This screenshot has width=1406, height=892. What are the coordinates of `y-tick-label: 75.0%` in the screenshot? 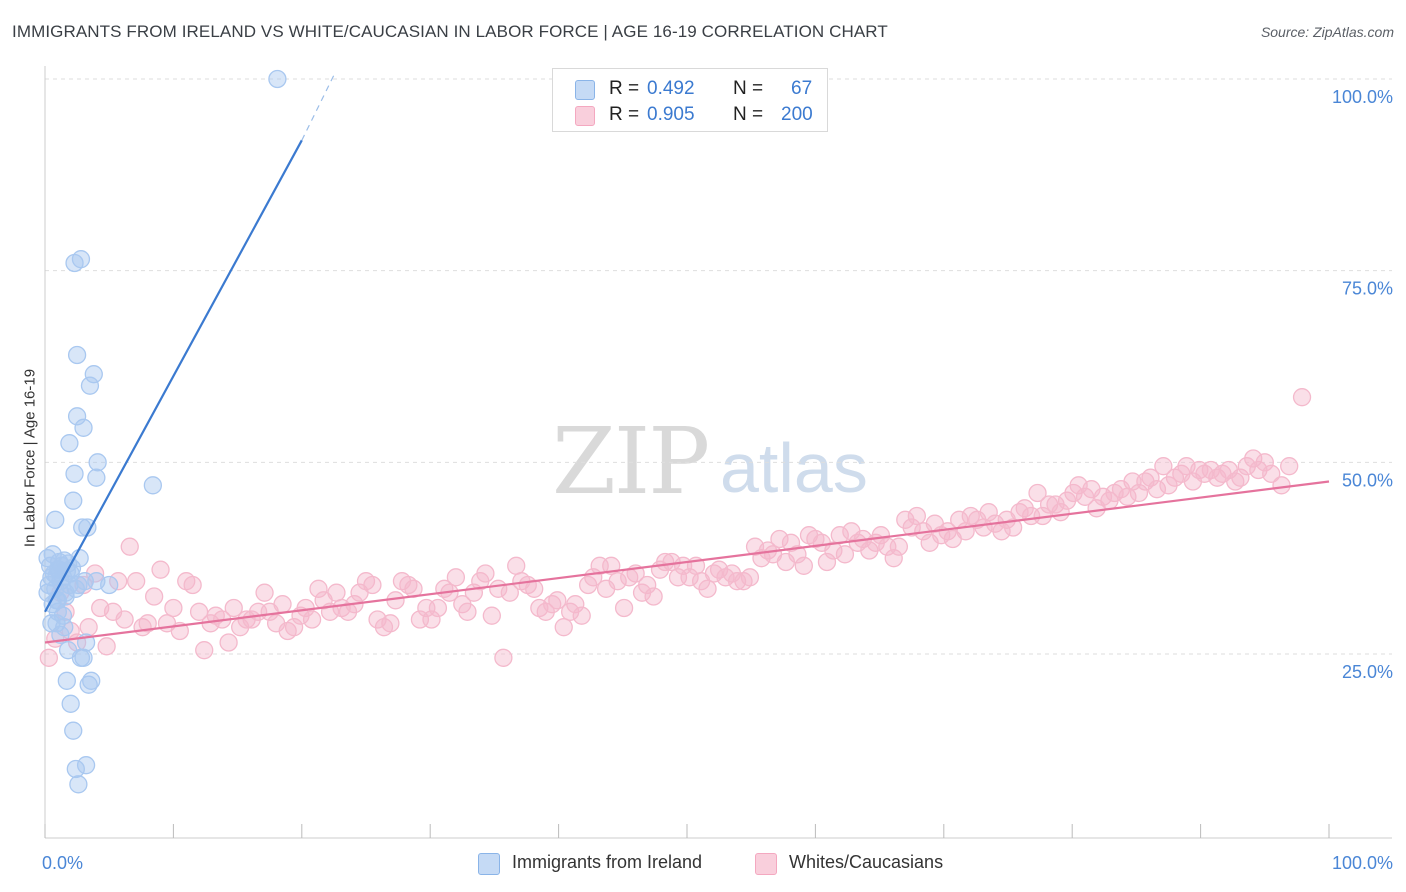 It's located at (1367, 289).